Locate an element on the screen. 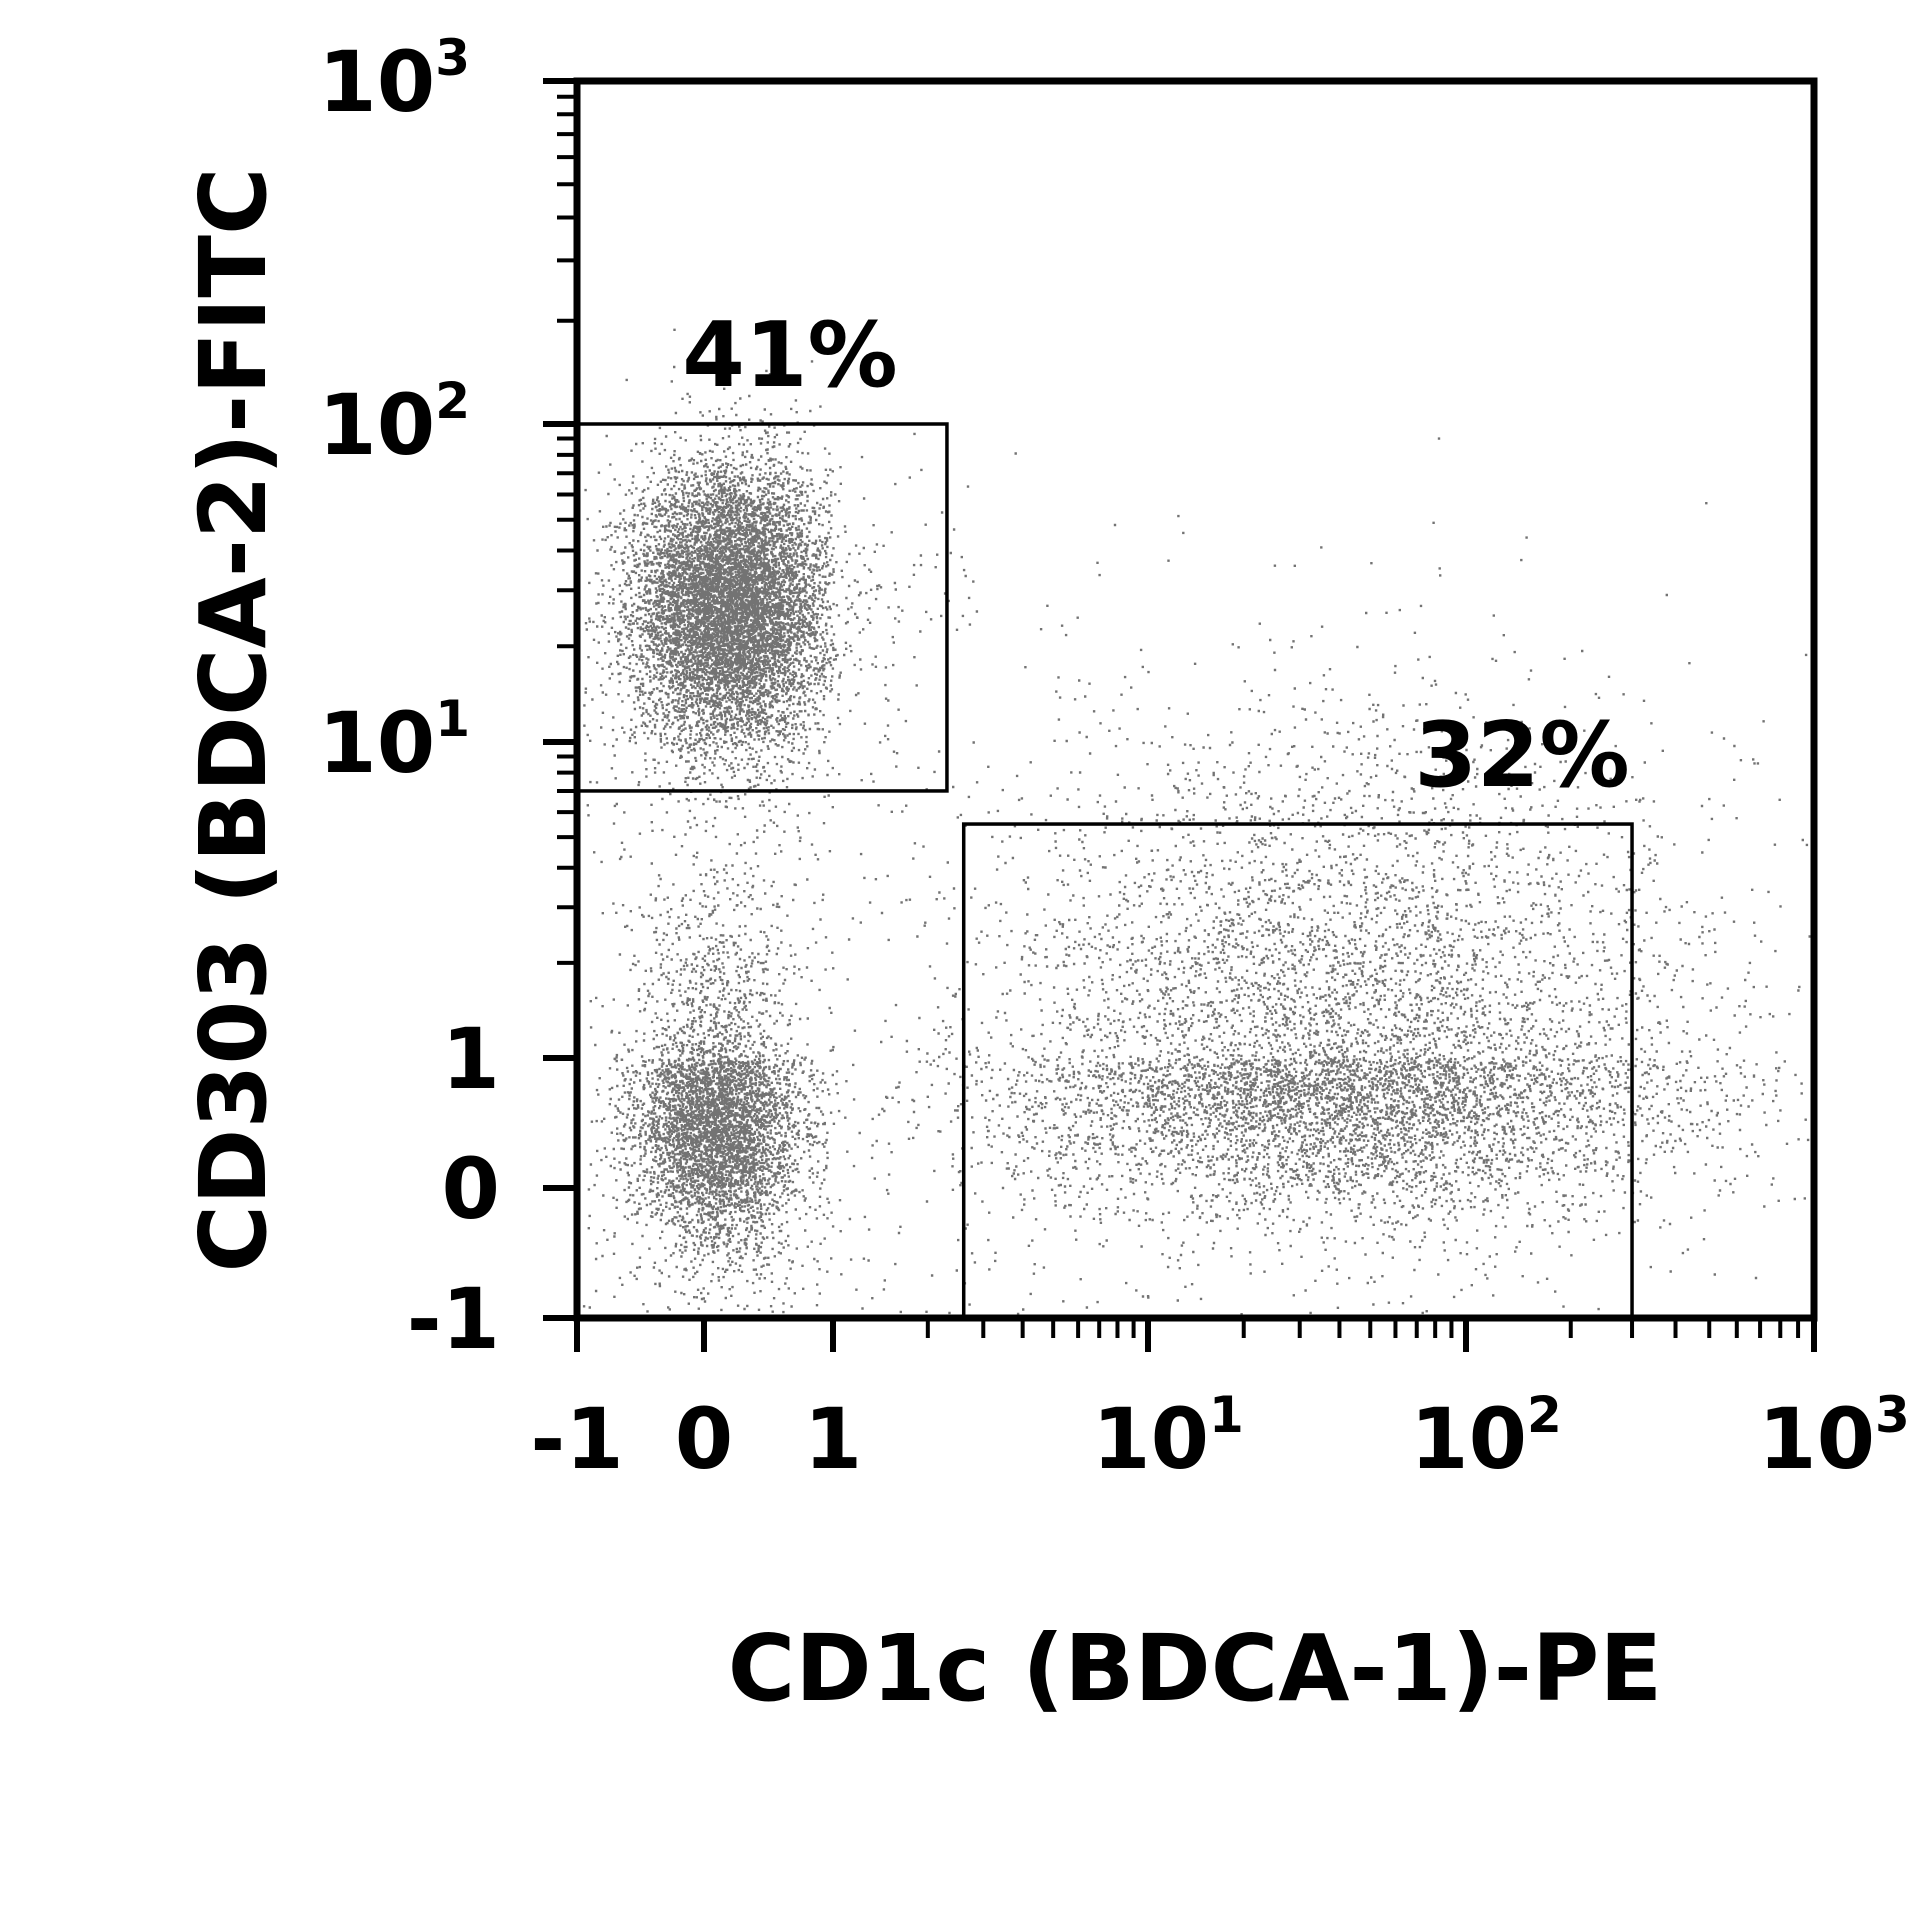 This screenshot has width=1920, height=1920. gate-percent-label: 41% is located at coordinates (789, 355).